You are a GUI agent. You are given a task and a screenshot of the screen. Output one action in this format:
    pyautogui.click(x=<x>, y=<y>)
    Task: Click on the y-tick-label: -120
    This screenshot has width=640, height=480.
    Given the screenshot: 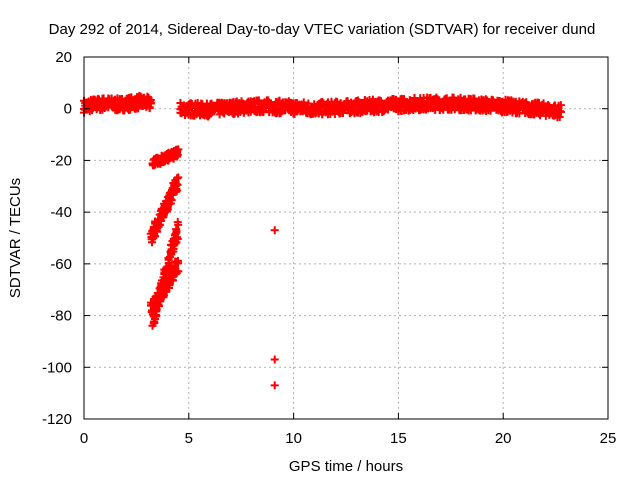 What is the action you would take?
    pyautogui.click(x=57, y=419)
    